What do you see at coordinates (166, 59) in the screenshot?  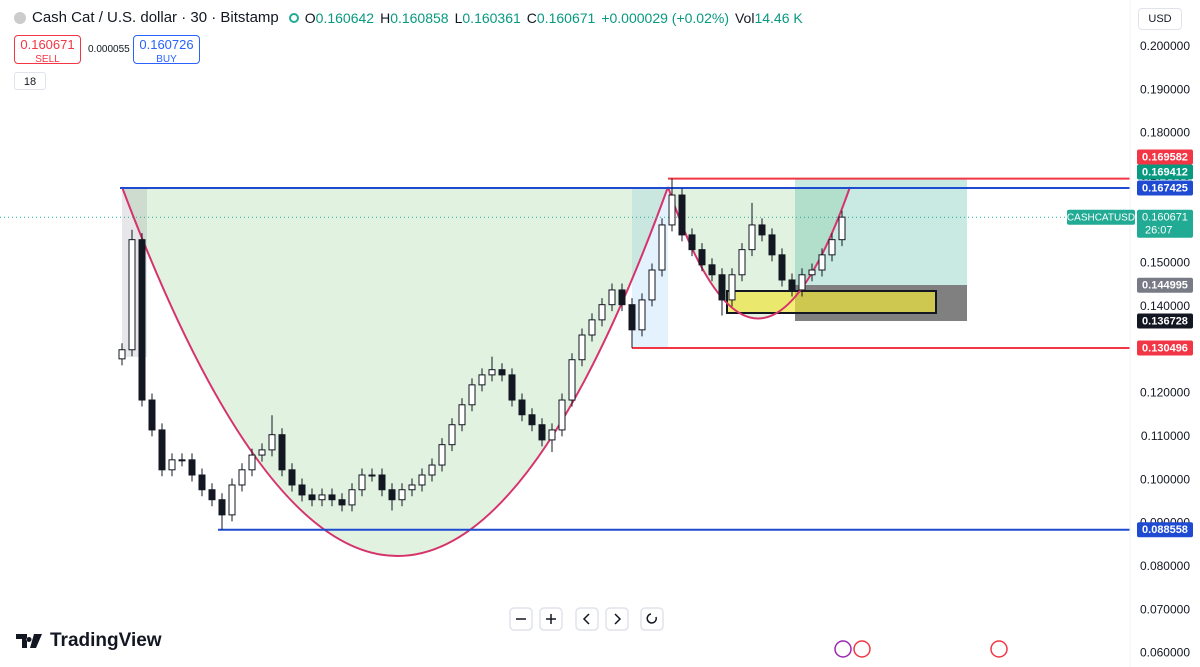 I see `buy-label: BUY` at bounding box center [166, 59].